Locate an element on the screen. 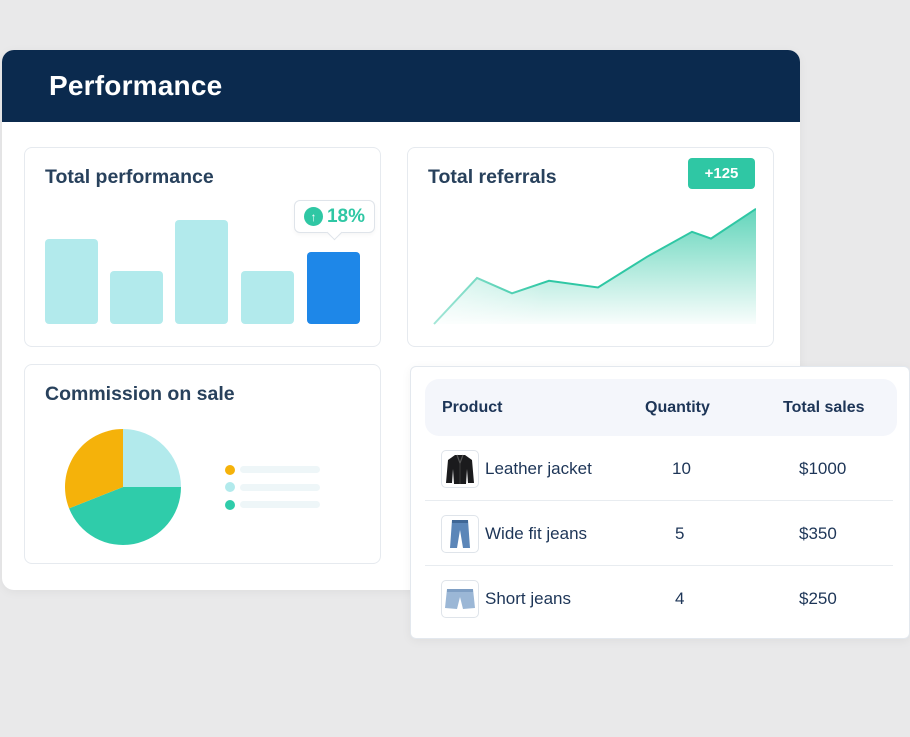 Image resolution: width=910 pixels, height=737 pixels. commission-title: Commission on sale is located at coordinates (140, 394).